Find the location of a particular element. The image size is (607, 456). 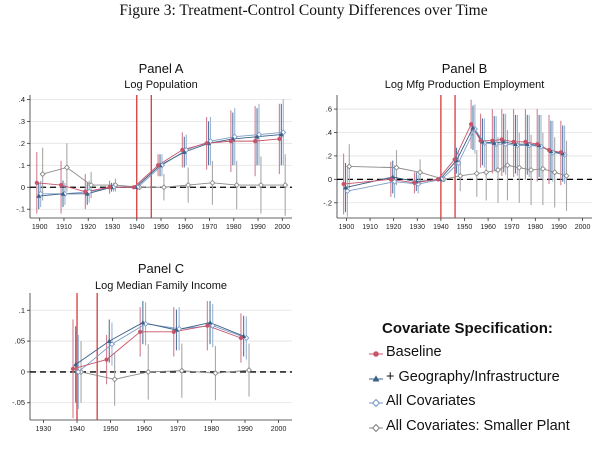

panel-c-title: Panel C is located at coordinates (161, 268).